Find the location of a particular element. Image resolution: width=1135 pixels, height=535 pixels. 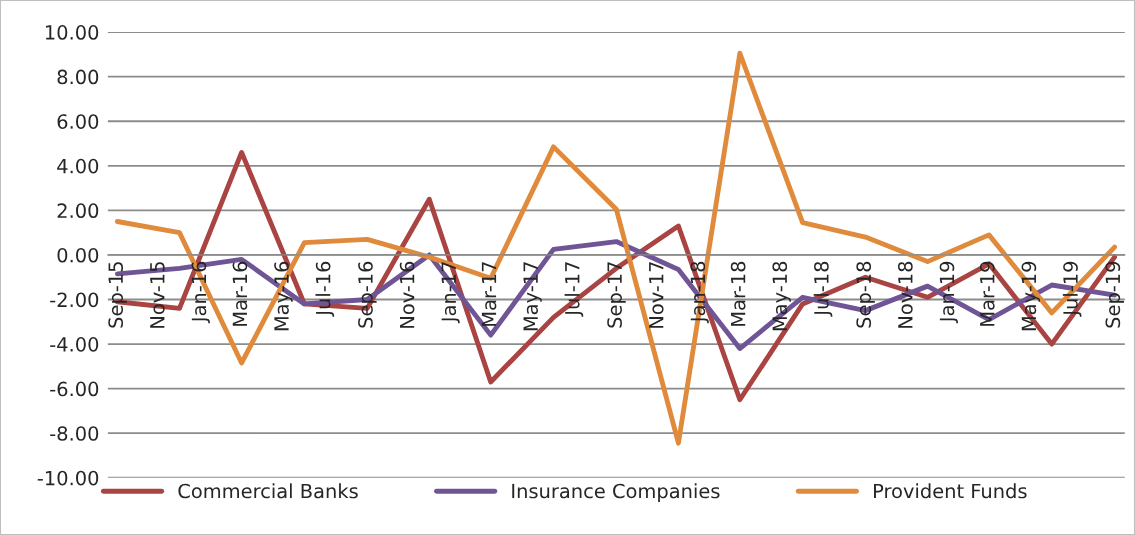

y-tick-label: 2.00 is located at coordinates (78, 211).